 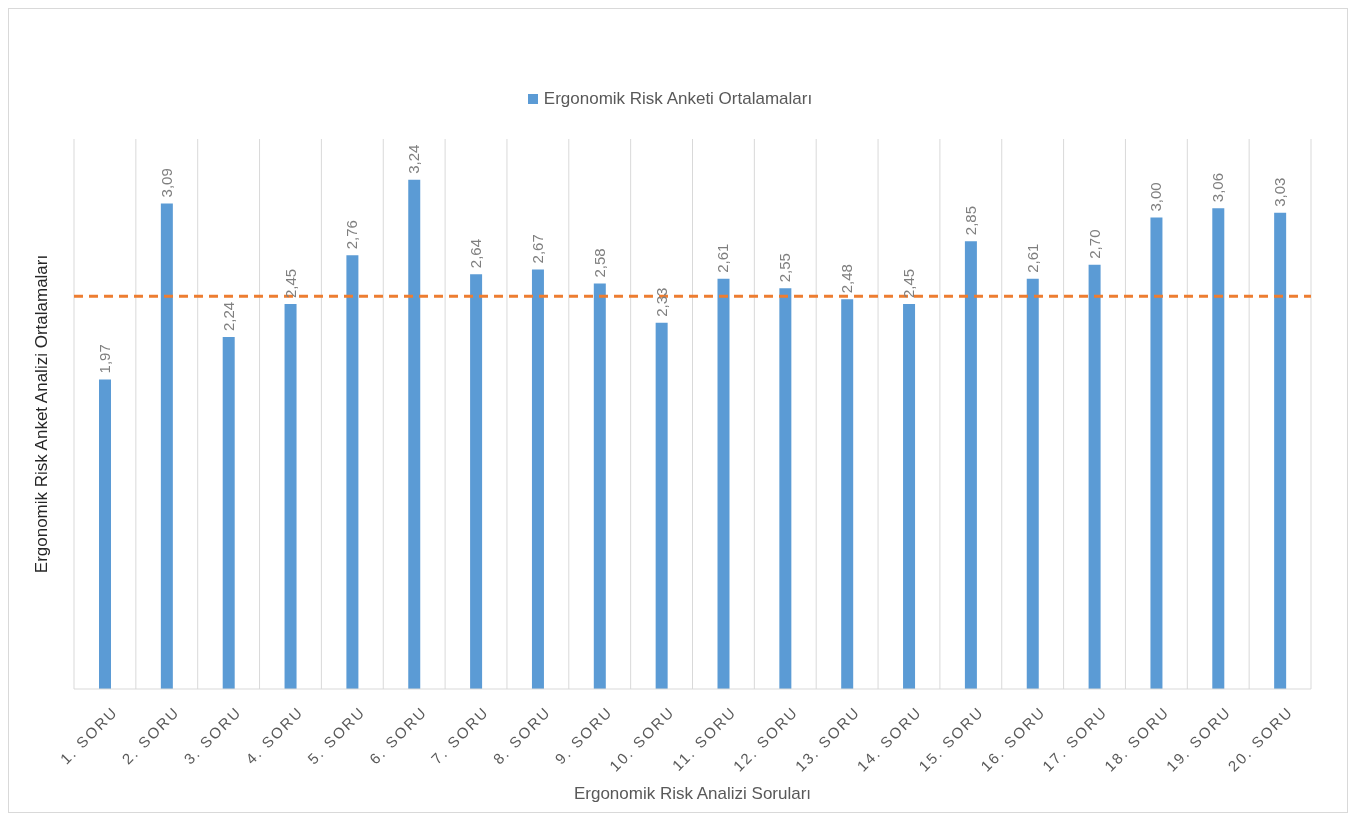 What do you see at coordinates (476, 253) in the screenshot?
I see `data-label: 2,64` at bounding box center [476, 253].